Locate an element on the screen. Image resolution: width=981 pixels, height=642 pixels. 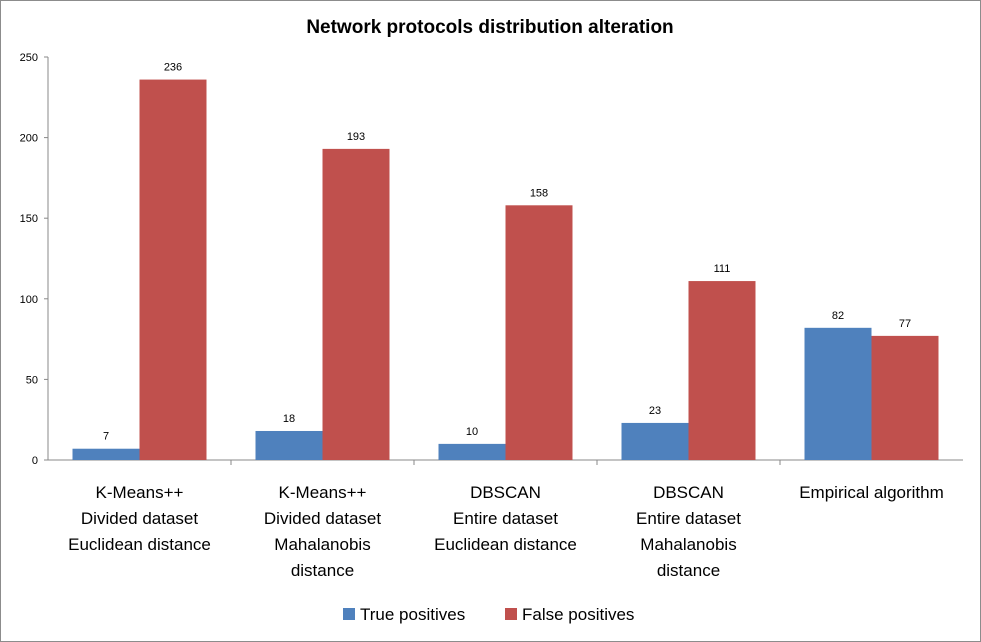
legend-label: True positives is located at coordinates (412, 614).